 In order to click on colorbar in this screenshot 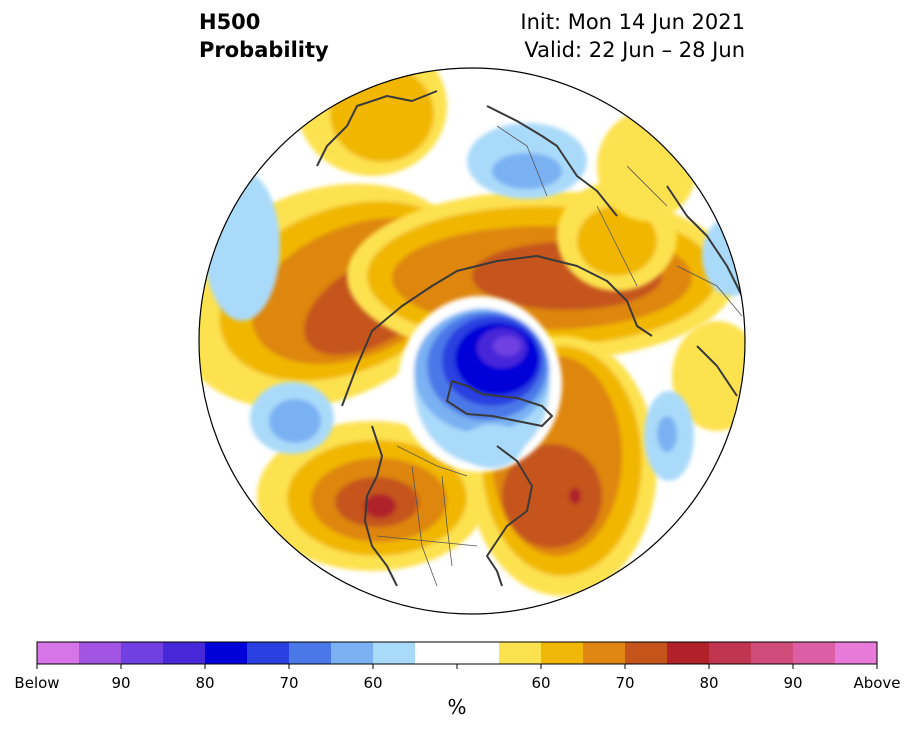, I will do `click(457, 655)`.